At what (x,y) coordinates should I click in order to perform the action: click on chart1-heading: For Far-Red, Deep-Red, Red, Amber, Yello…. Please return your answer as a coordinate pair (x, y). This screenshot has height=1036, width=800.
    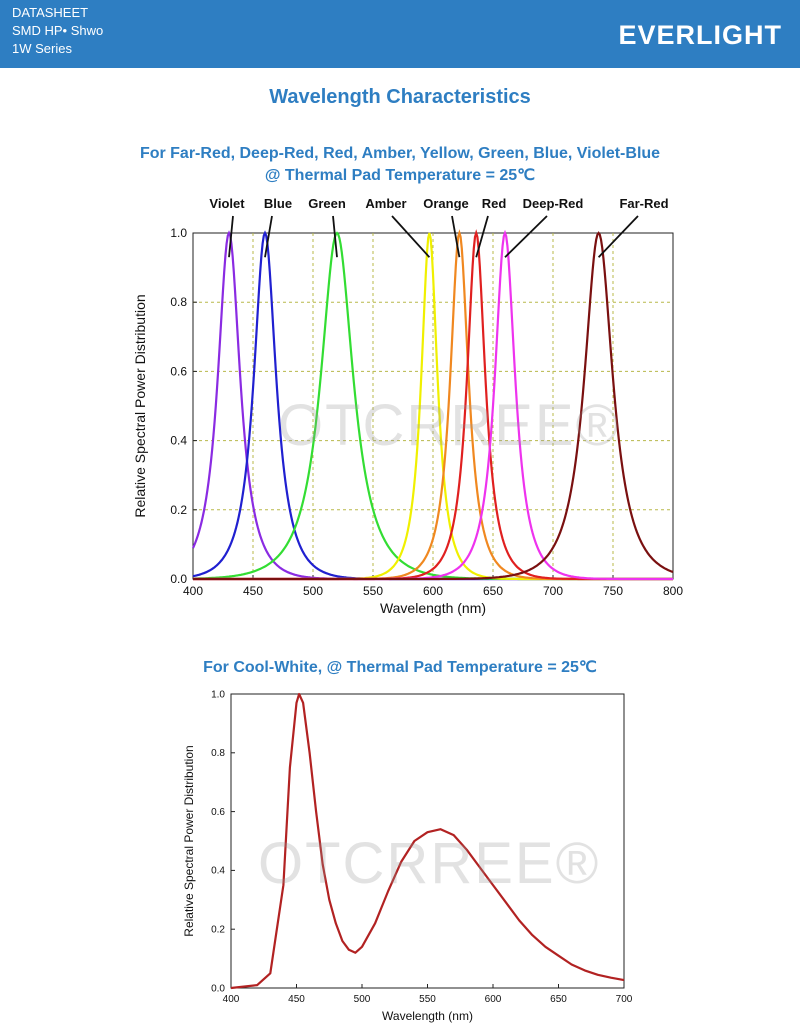
    Looking at the image, I should click on (400, 165).